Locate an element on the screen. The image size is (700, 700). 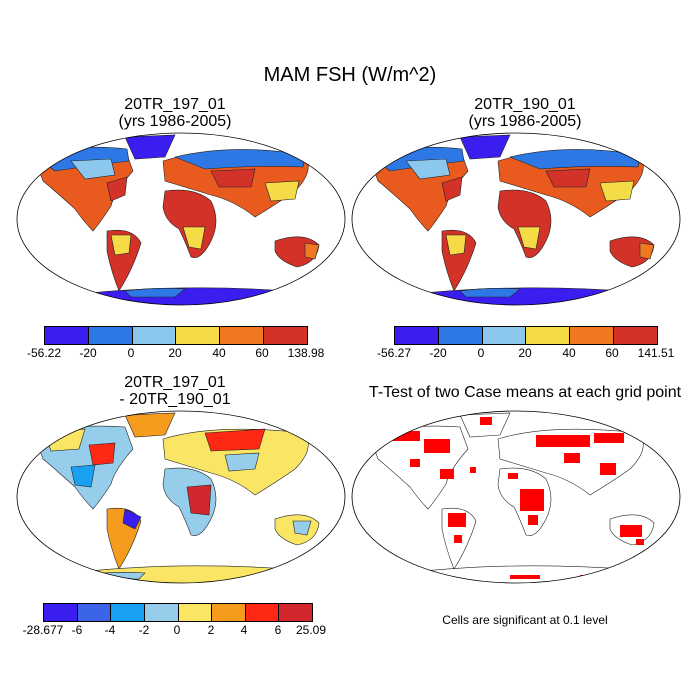
colorbar-2-label: 141.51 is located at coordinates (656, 353).